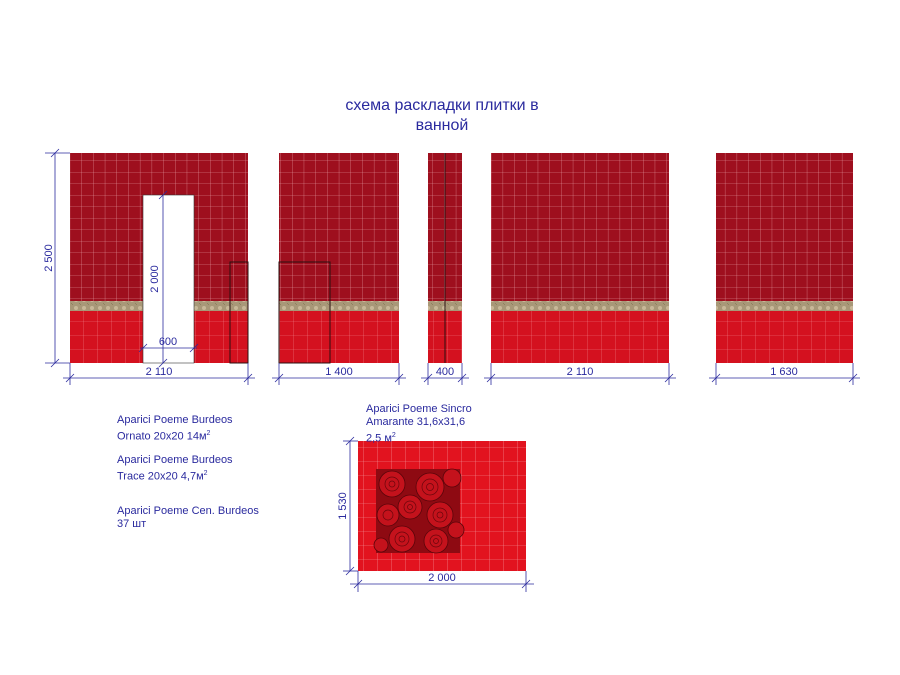  I want to click on material-2-line-2: Trace 20x20 4,7м, so click(160, 476).